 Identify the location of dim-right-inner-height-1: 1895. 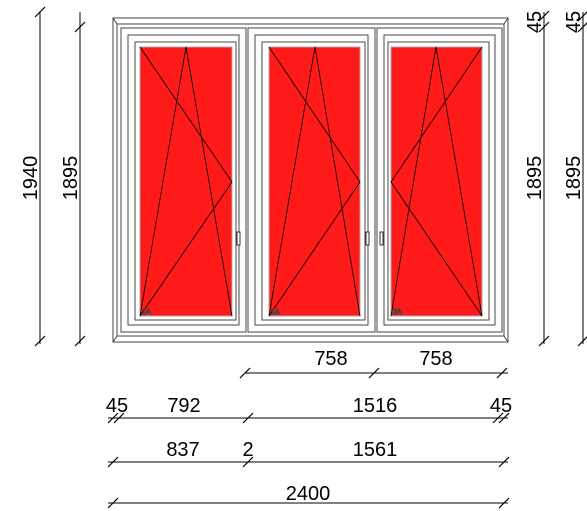
(535, 178).